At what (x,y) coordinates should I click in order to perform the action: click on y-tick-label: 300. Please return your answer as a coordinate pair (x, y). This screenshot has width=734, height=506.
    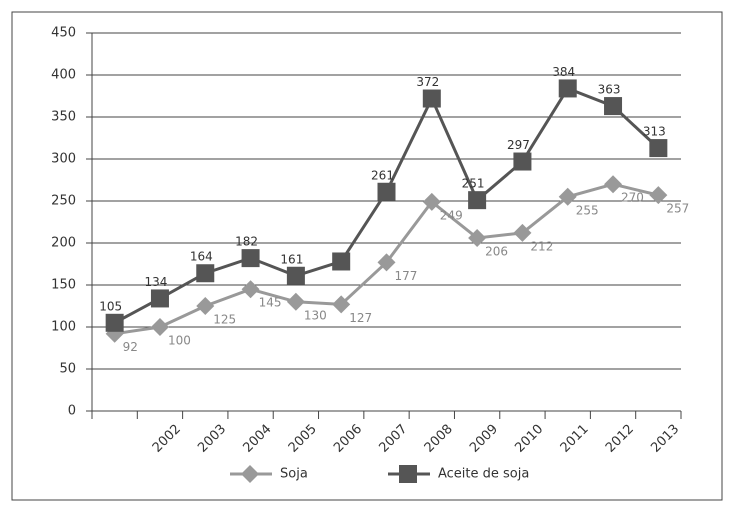
    Looking at the image, I should click on (63, 159).